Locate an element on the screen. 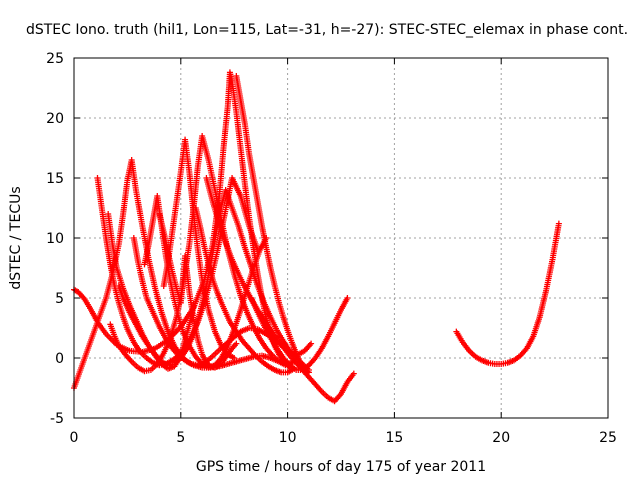 This screenshot has width=640, height=480. y-tick-label: 10 is located at coordinates (55, 239).